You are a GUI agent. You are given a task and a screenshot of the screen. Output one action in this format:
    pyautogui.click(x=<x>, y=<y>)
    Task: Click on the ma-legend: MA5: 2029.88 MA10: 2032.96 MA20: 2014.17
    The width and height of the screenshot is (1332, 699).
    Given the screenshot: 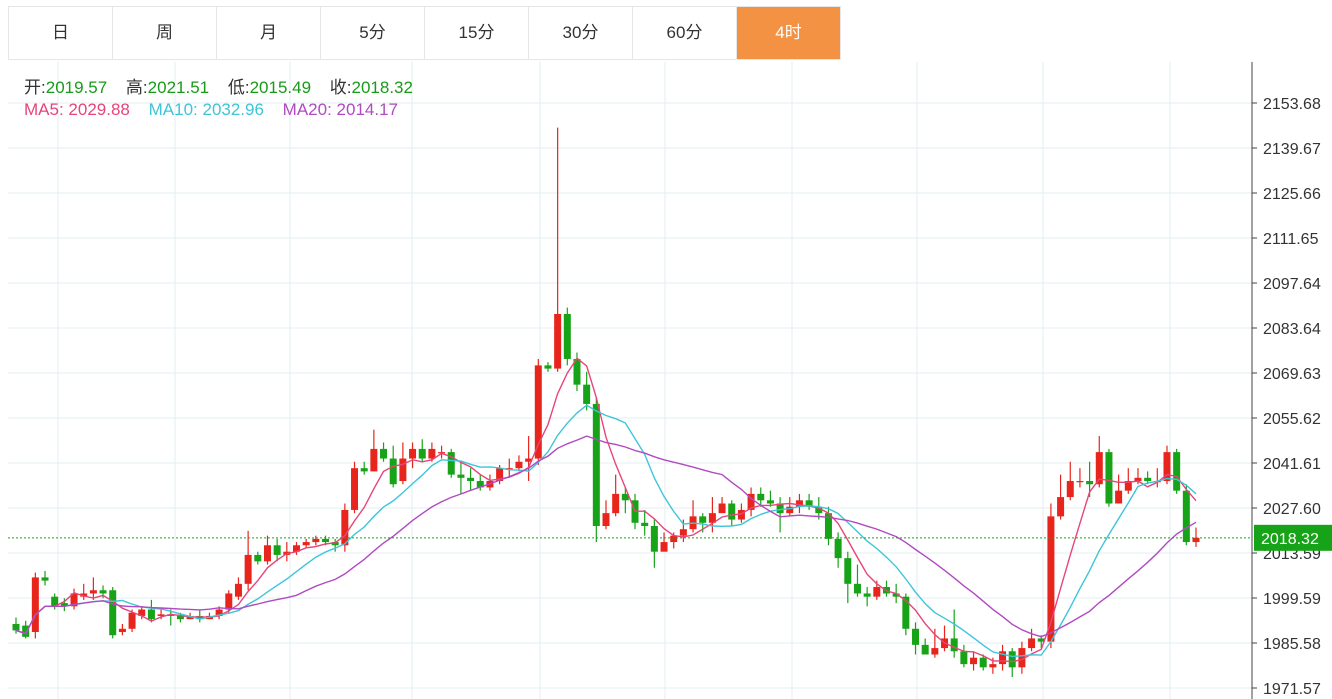 What is the action you would take?
    pyautogui.click(x=218, y=110)
    